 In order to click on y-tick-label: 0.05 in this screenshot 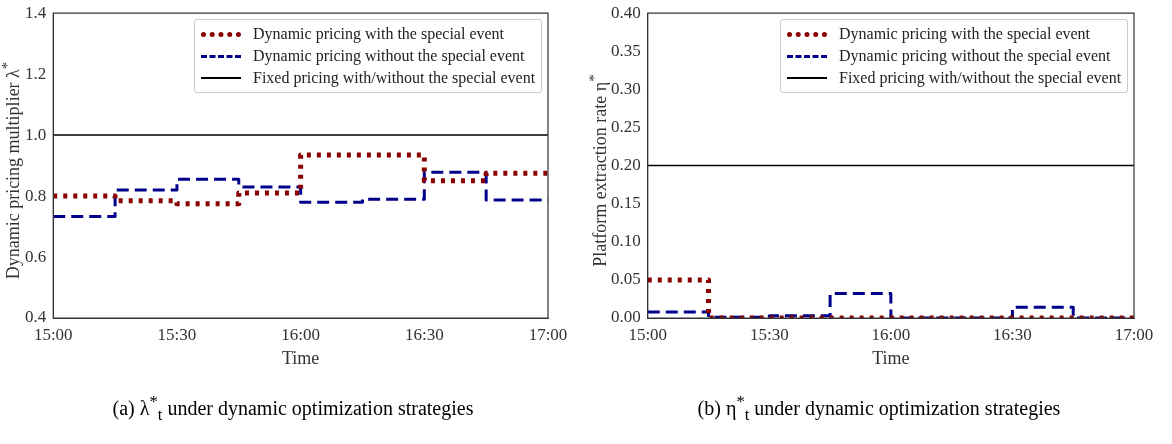, I will do `click(626, 279)`.